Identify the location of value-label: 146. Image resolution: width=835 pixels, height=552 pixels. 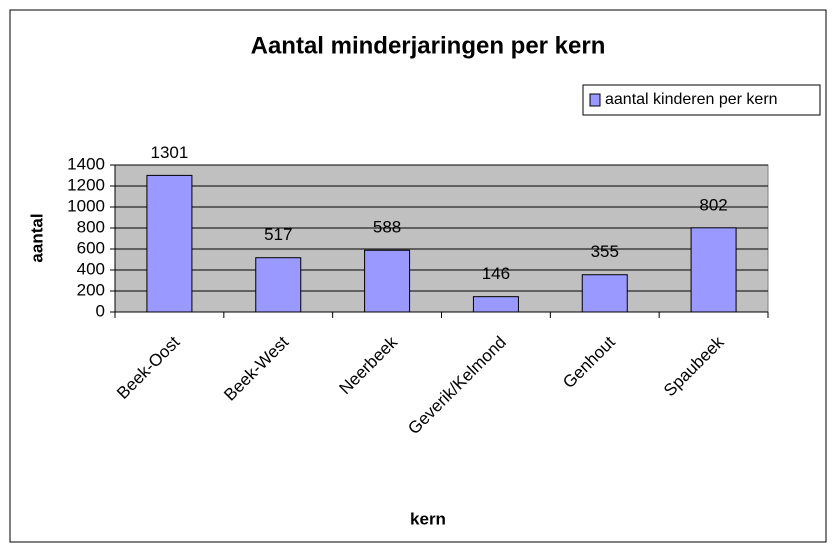
(496, 273).